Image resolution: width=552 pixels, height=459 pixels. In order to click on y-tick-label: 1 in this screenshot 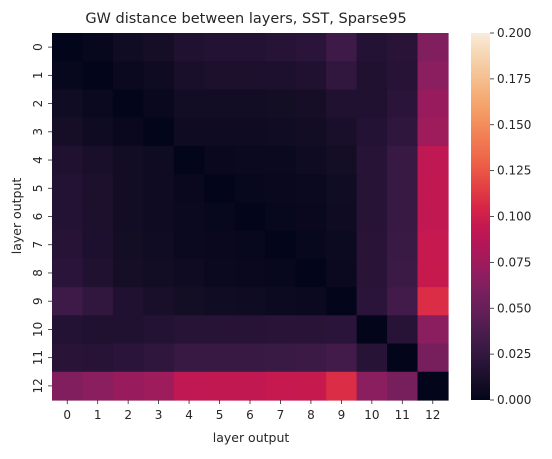, I will do `click(38, 76)`.